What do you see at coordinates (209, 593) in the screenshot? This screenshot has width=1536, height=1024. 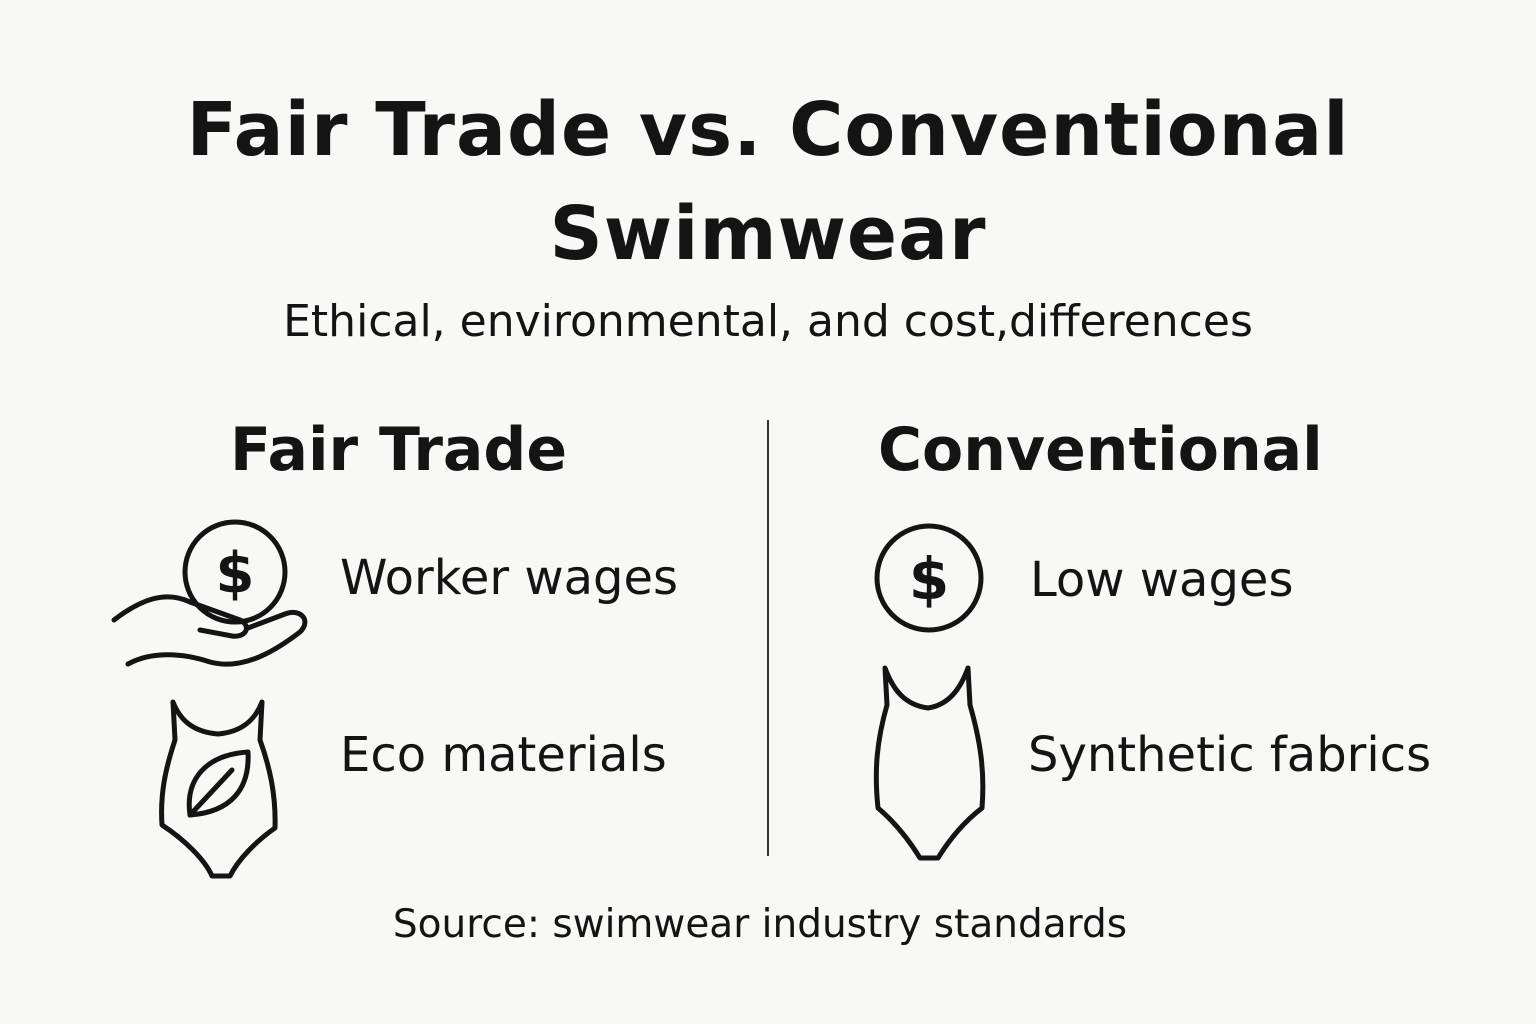 I see `hand-holding-coin-icon: $` at bounding box center [209, 593].